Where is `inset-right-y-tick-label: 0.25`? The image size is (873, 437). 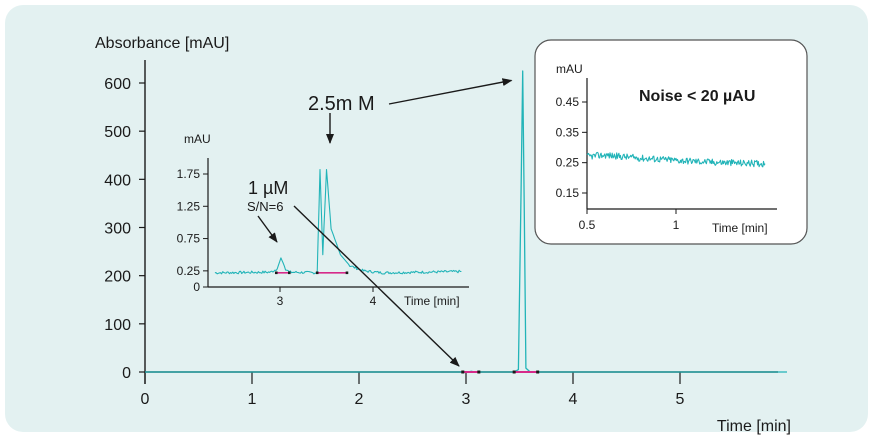 inset-right-y-tick-label: 0.25 is located at coordinates (568, 163).